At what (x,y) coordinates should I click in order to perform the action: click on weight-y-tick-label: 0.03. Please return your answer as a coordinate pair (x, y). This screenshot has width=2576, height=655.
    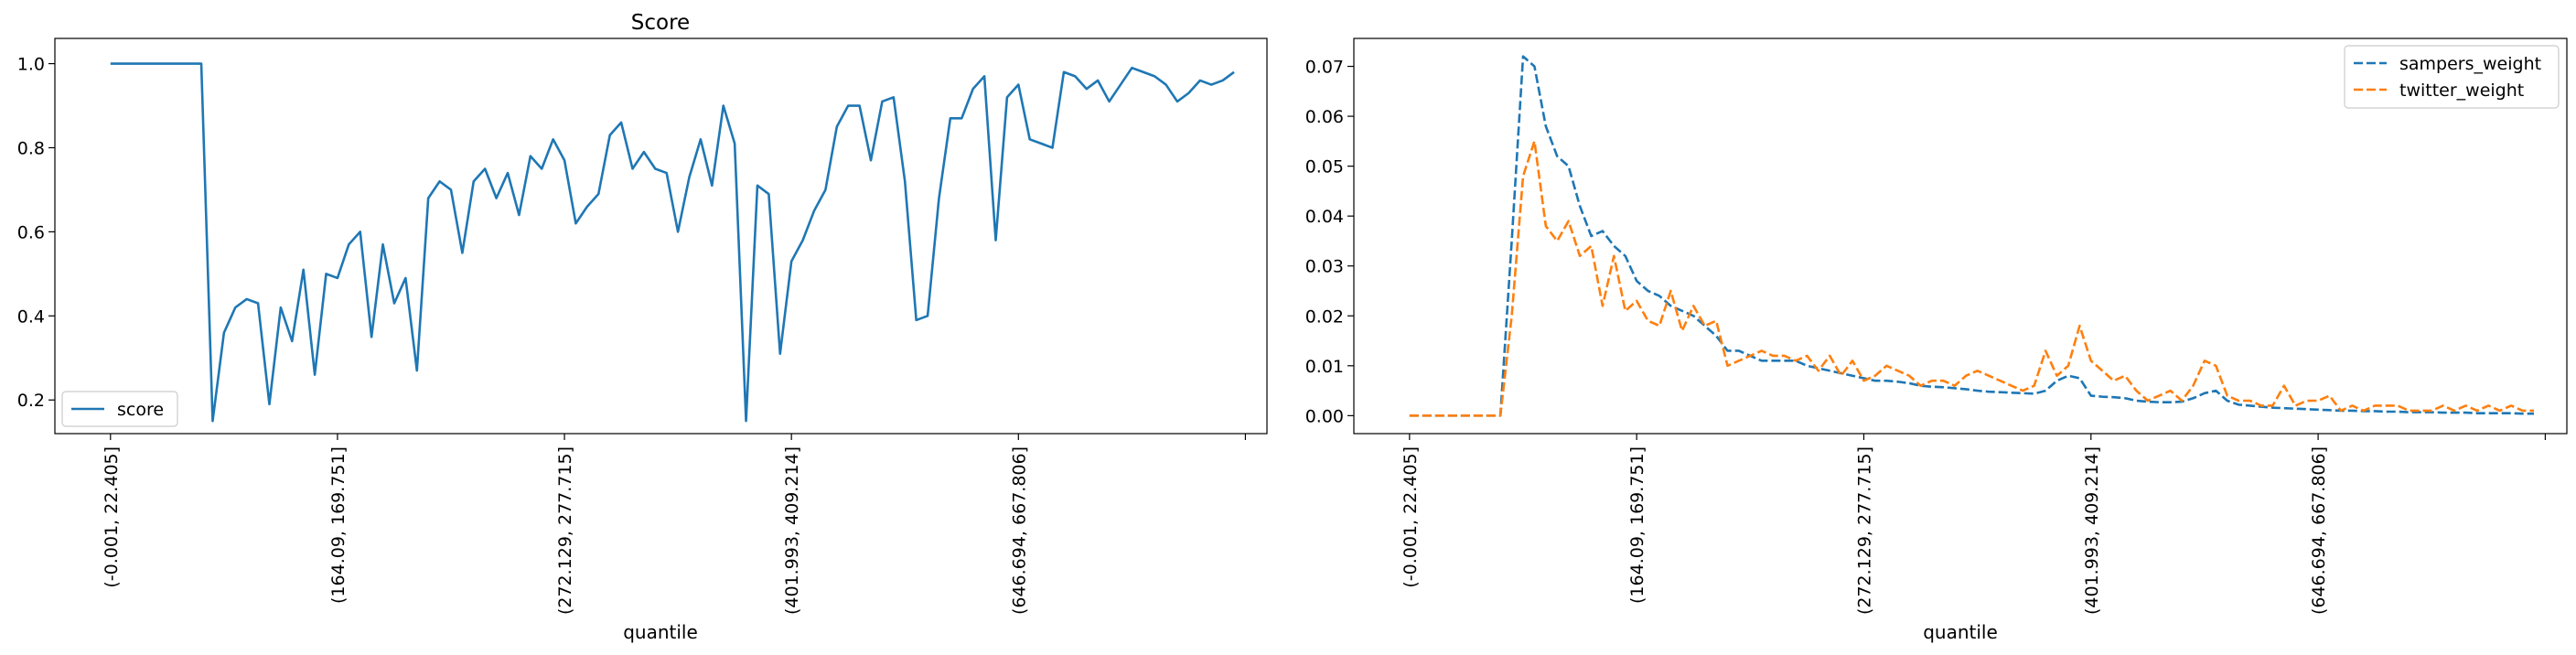
    Looking at the image, I should click on (1324, 267).